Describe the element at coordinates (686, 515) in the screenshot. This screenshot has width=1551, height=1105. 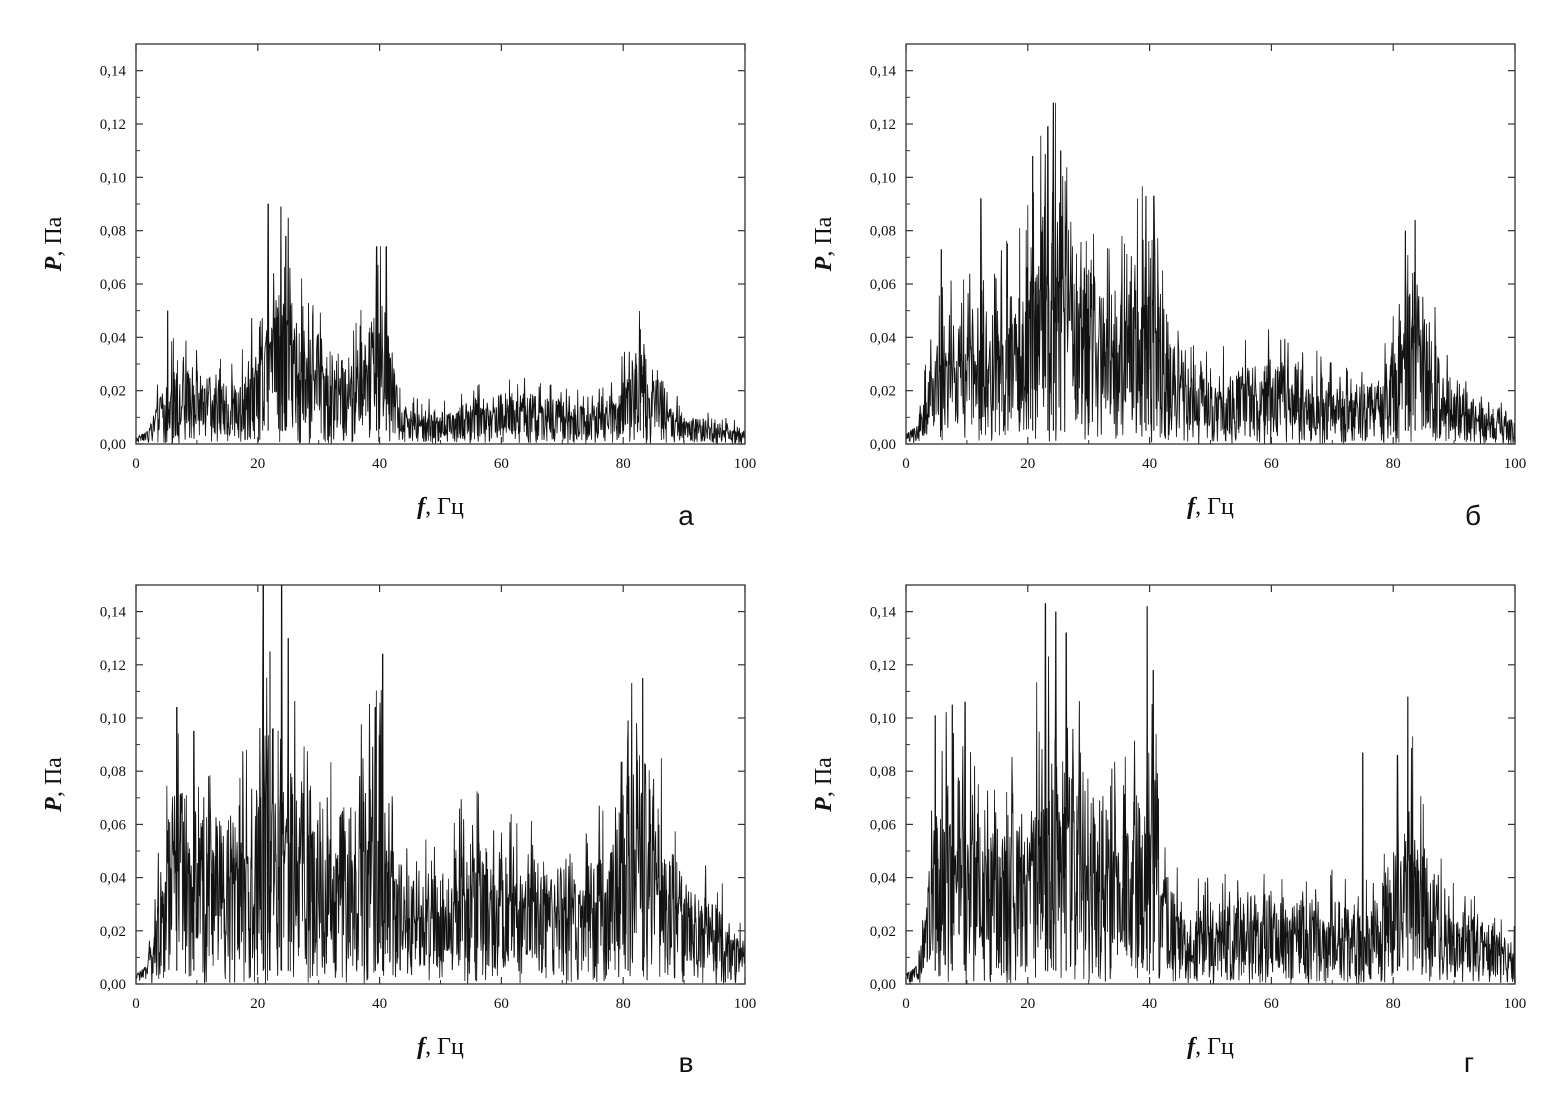
I see `panel-label: а` at that location.